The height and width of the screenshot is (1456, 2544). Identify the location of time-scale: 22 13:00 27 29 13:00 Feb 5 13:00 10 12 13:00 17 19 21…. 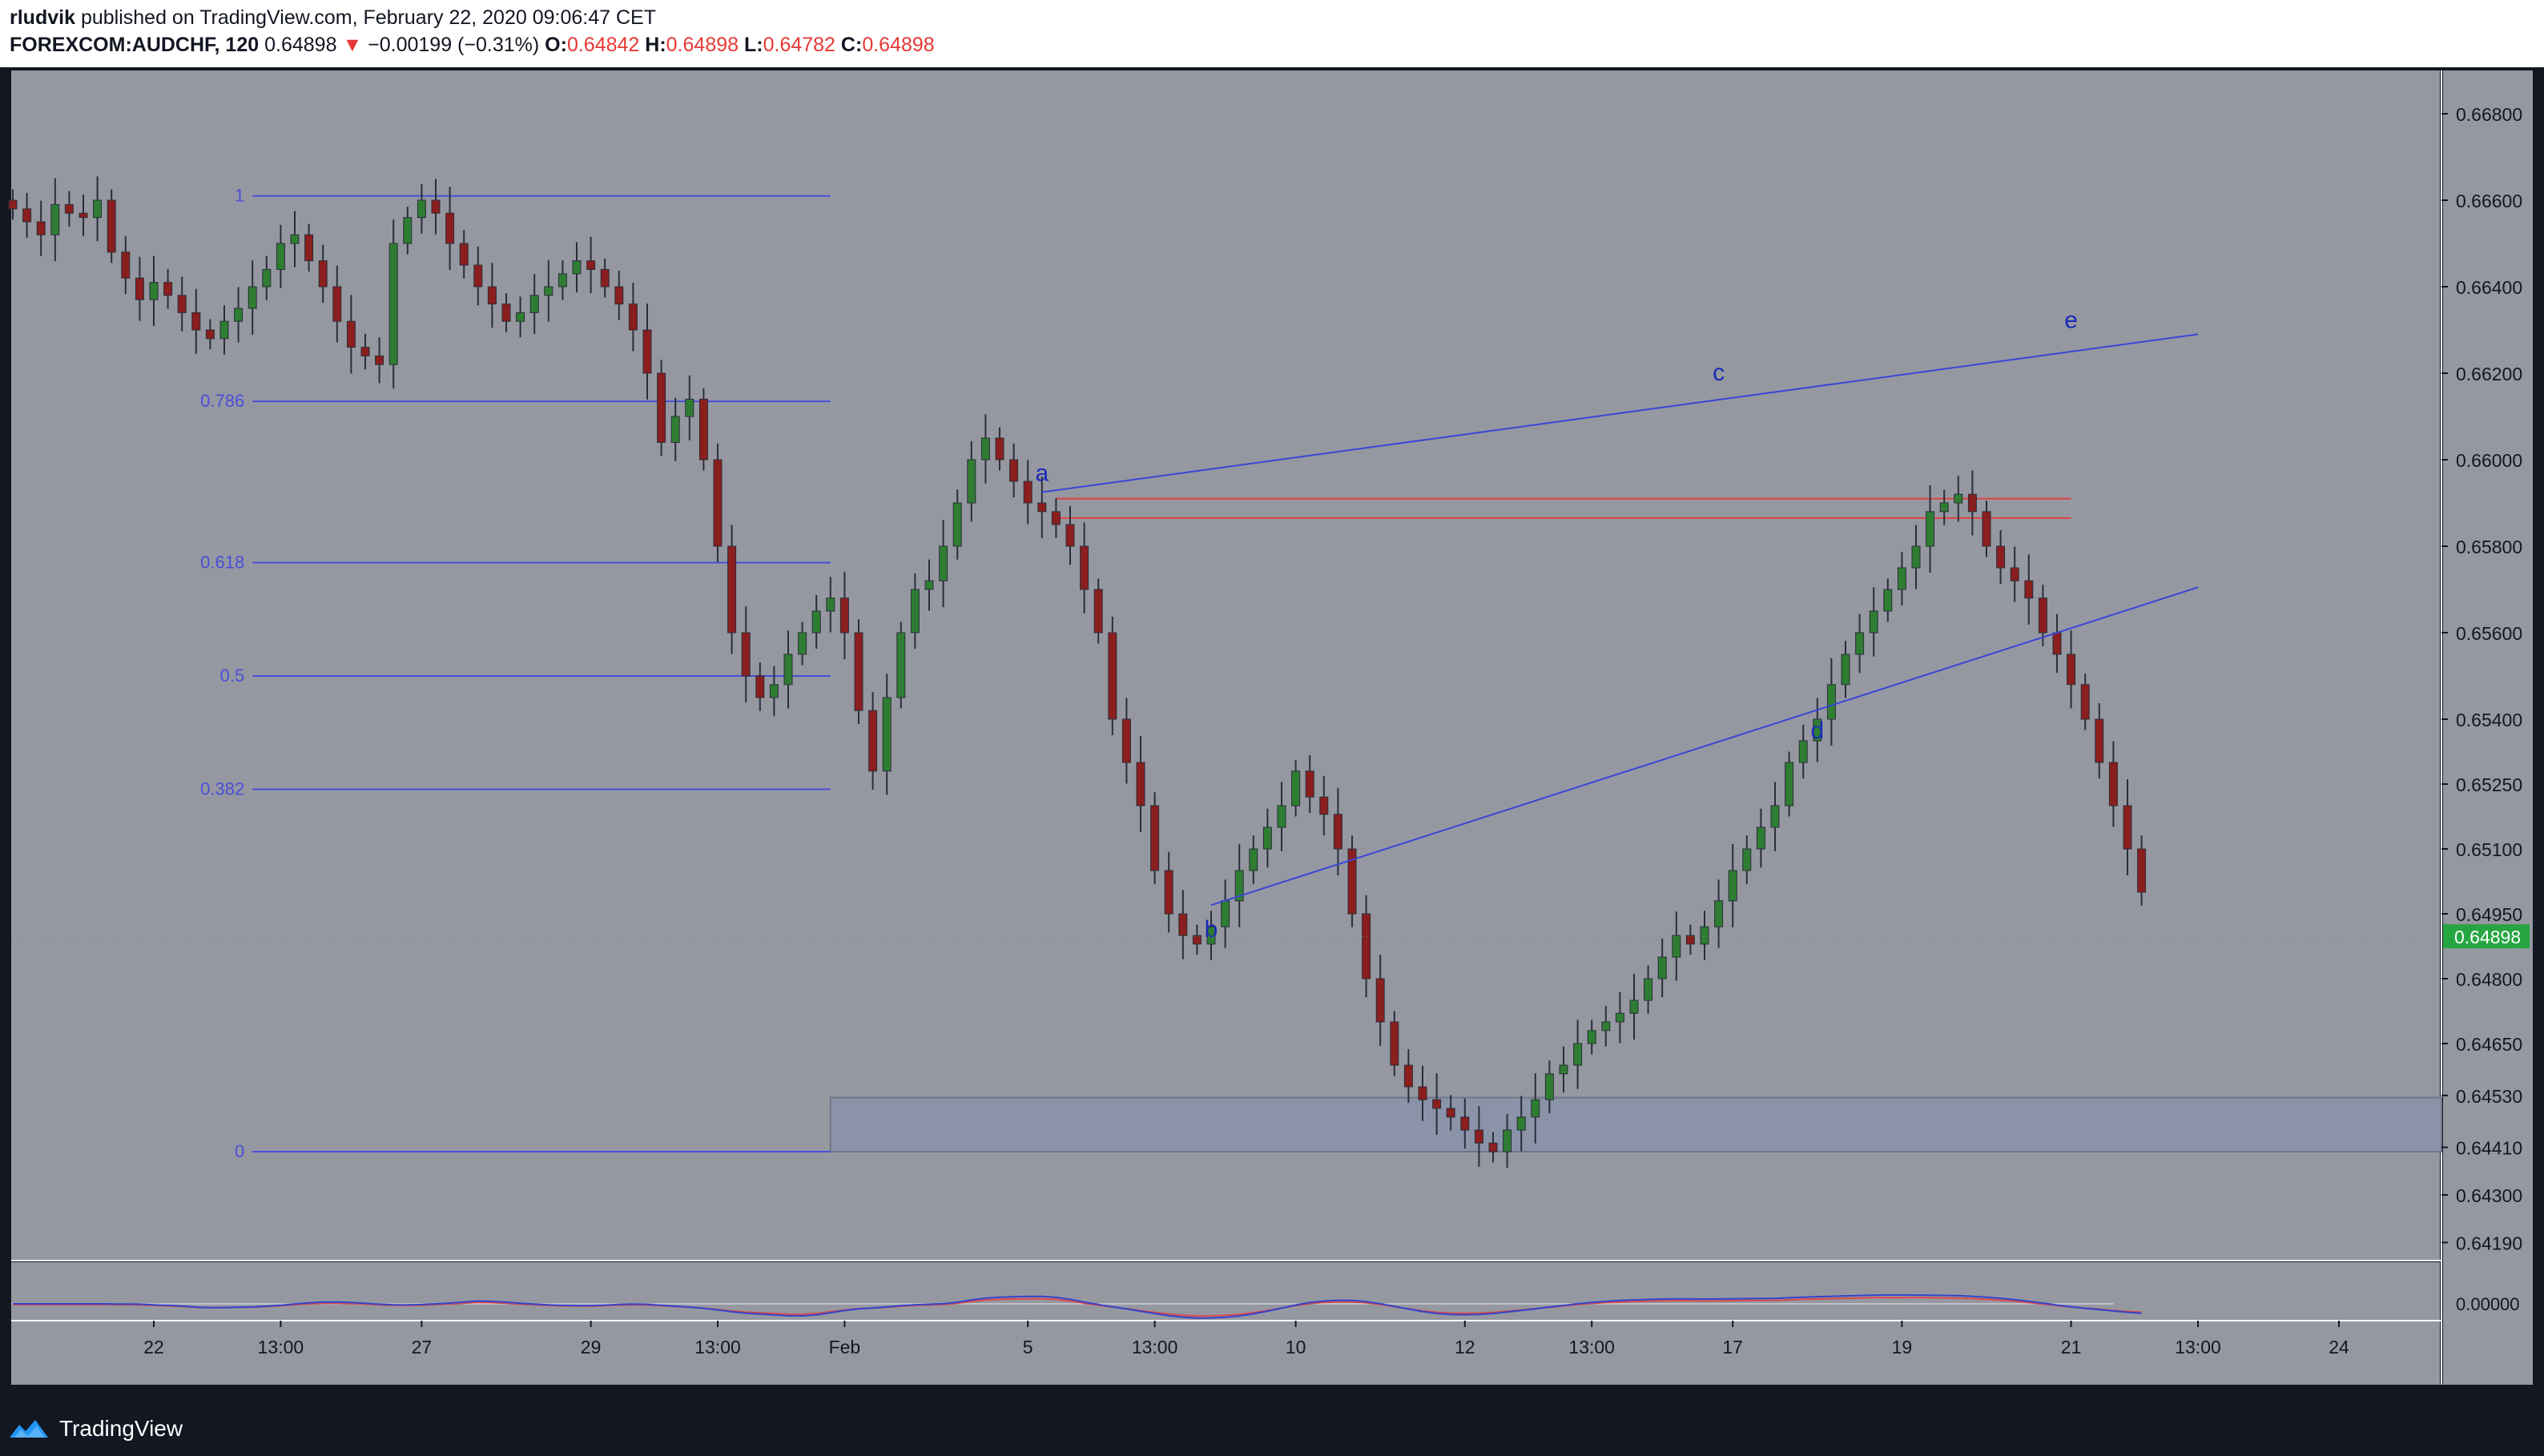
(1246, 1339).